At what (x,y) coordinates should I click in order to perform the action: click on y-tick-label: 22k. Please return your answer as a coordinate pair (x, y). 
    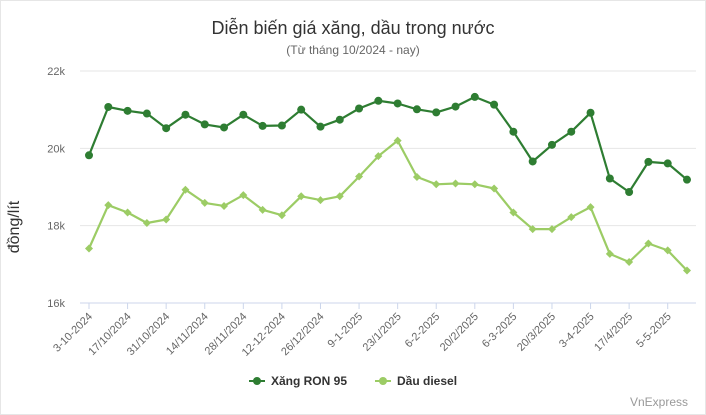
    Looking at the image, I should click on (56, 72).